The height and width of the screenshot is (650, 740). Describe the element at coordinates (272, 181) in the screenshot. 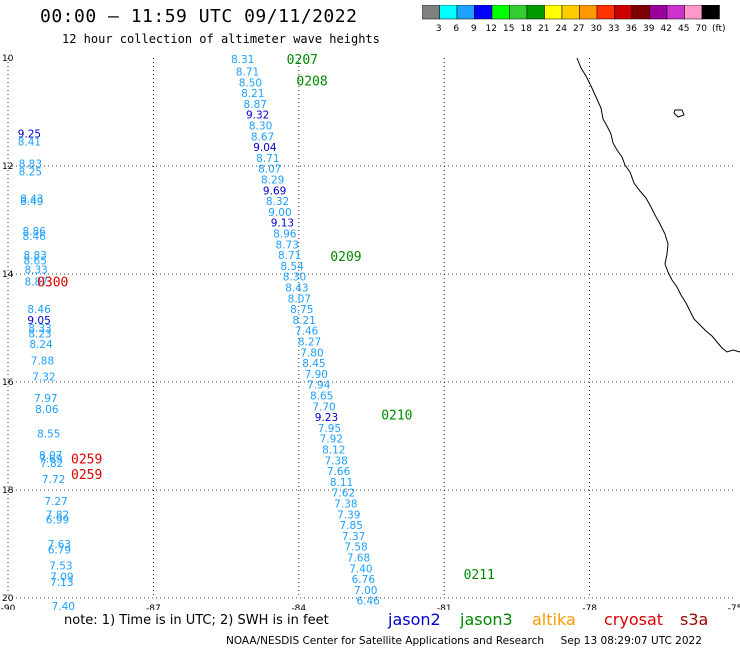

I see `wave-height-point: 8.29` at that location.